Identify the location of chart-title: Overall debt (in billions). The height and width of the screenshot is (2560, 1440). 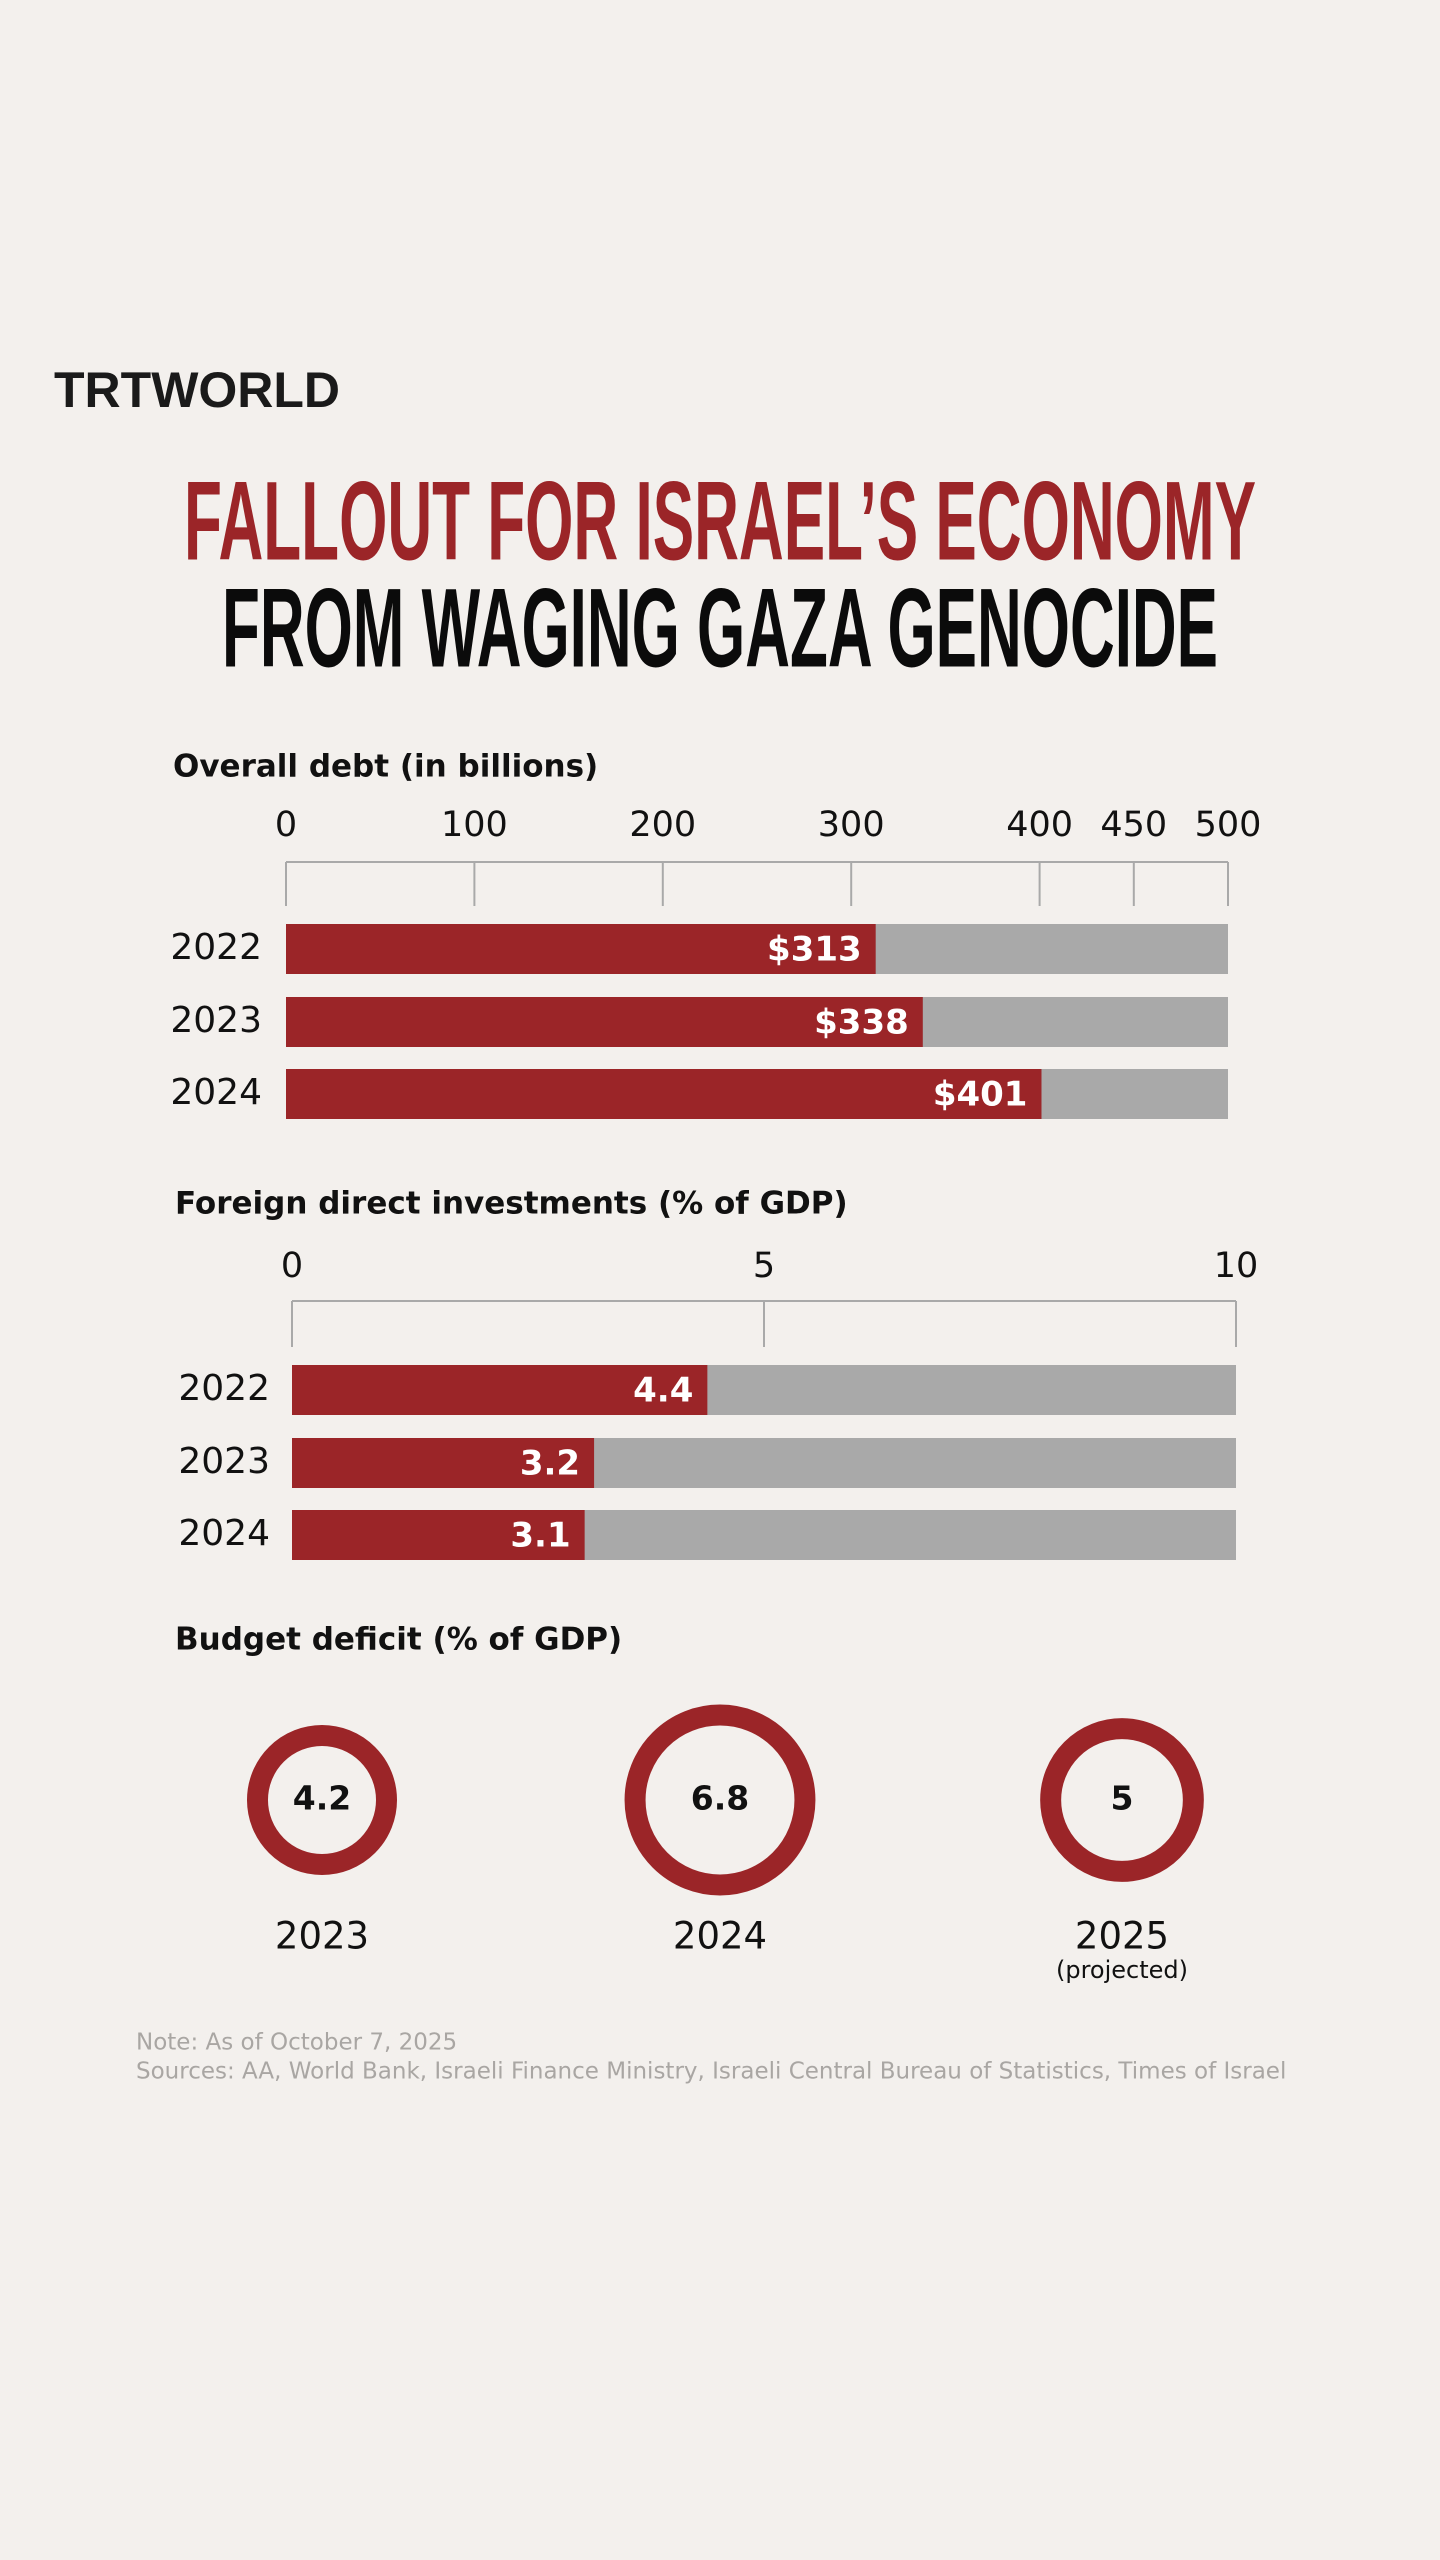
(385, 767).